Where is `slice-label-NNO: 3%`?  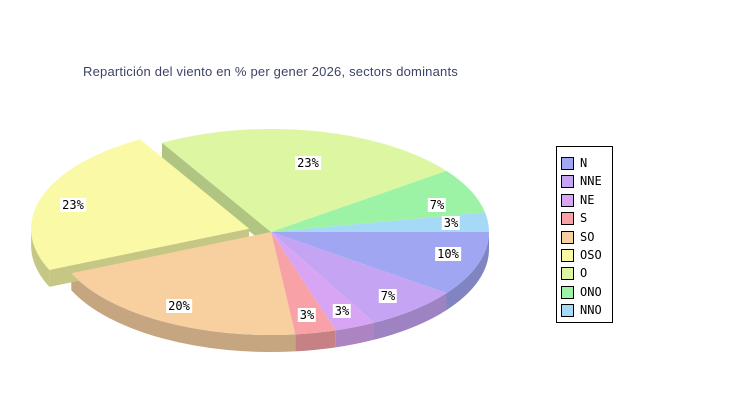
slice-label-NNO: 3% is located at coordinates (451, 223).